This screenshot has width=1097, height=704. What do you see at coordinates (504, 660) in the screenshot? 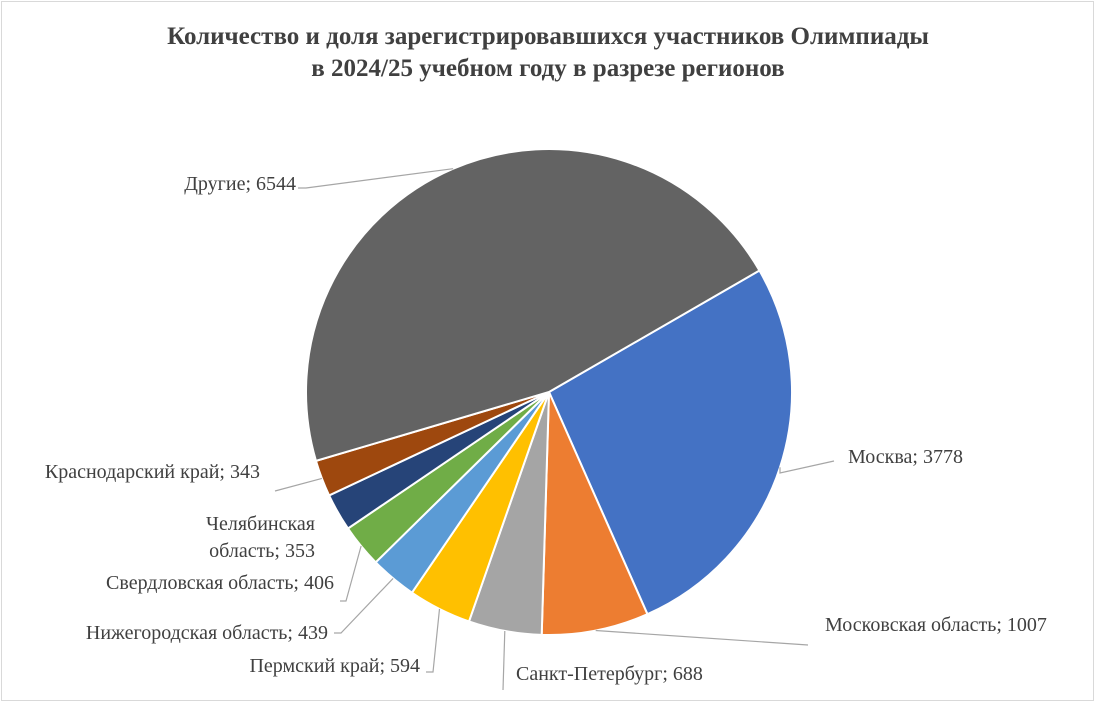
I see `leader-line-санкт-петербург` at bounding box center [504, 660].